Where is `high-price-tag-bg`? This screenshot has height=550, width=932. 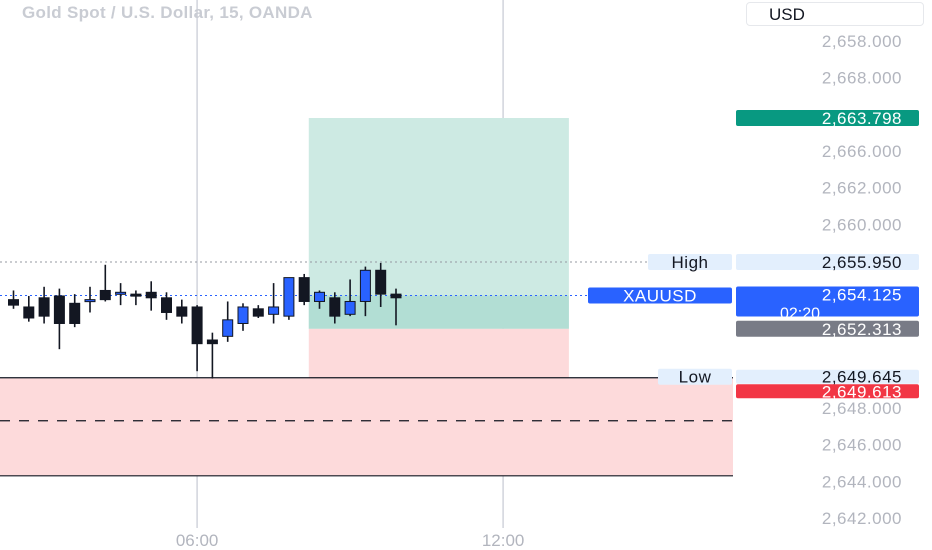 high-price-tag-bg is located at coordinates (827, 262).